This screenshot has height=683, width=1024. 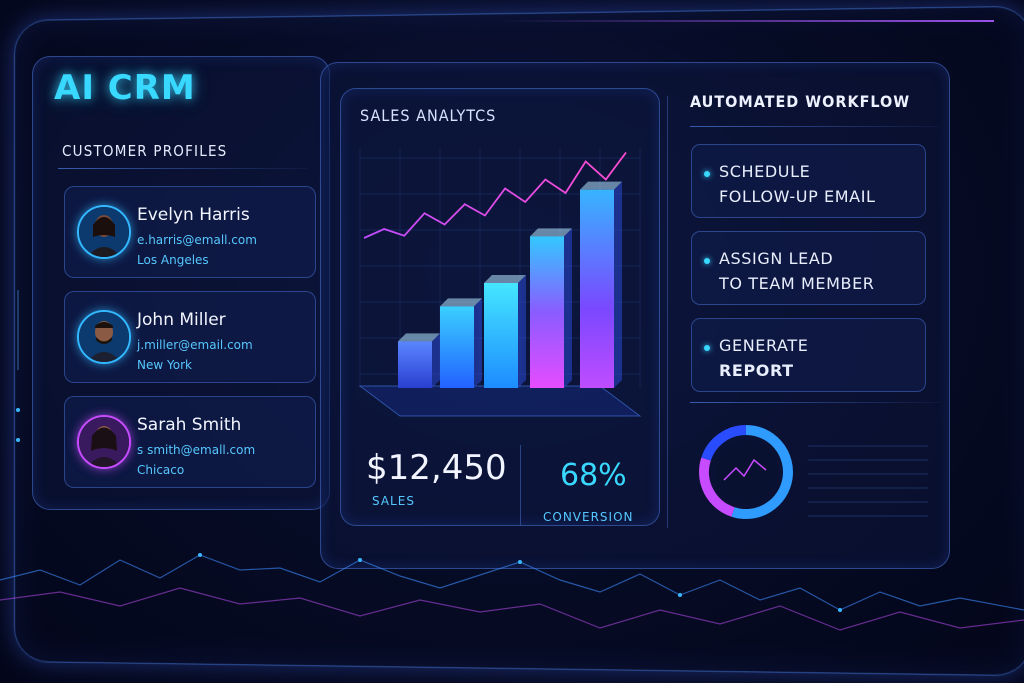 I want to click on sales-label: SALES, so click(x=393, y=501).